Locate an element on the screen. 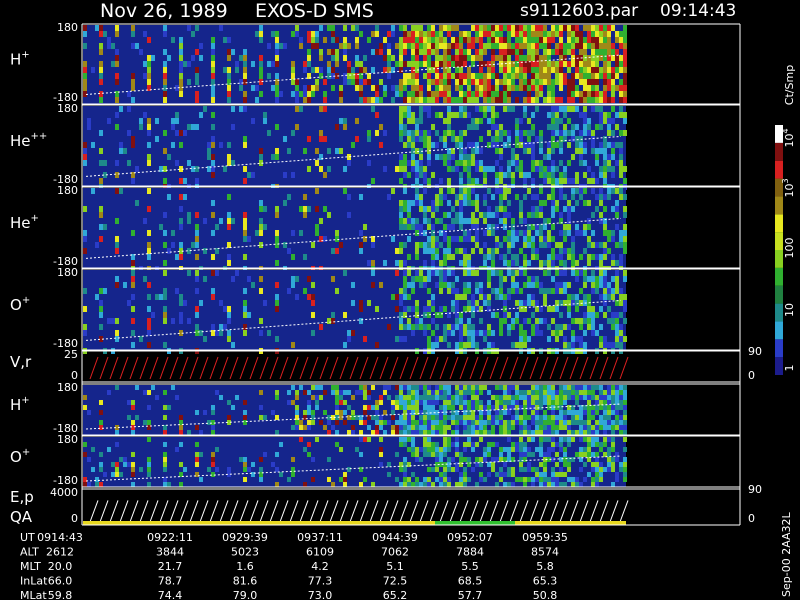  energy-trace is located at coordinates (104, 511).